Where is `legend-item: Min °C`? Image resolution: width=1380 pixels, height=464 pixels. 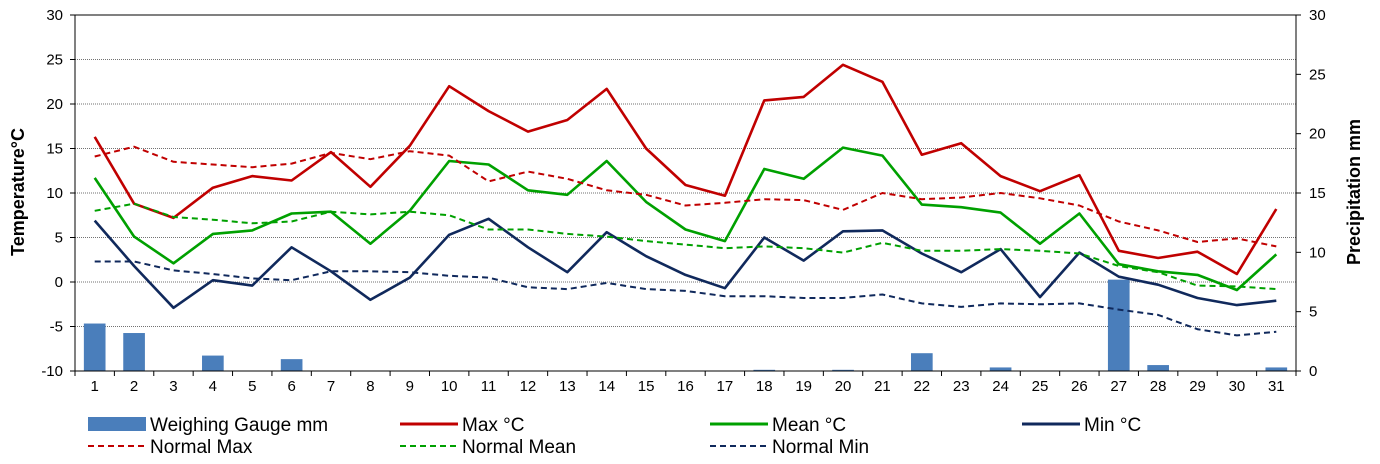
legend-item: Min °C is located at coordinates (1081, 425).